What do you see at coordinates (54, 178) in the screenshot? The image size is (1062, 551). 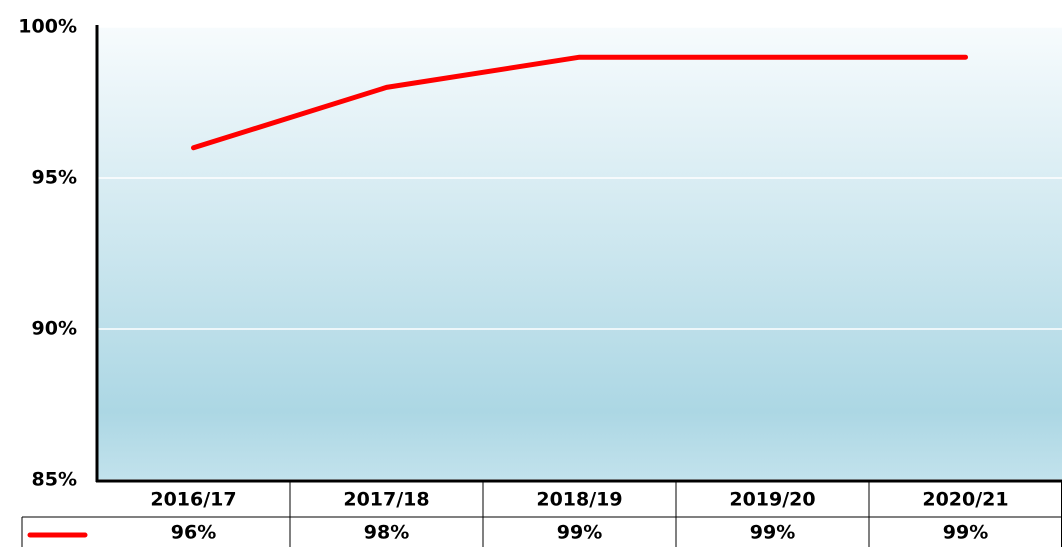 I see `y-tick-label: 95%` at bounding box center [54, 178].